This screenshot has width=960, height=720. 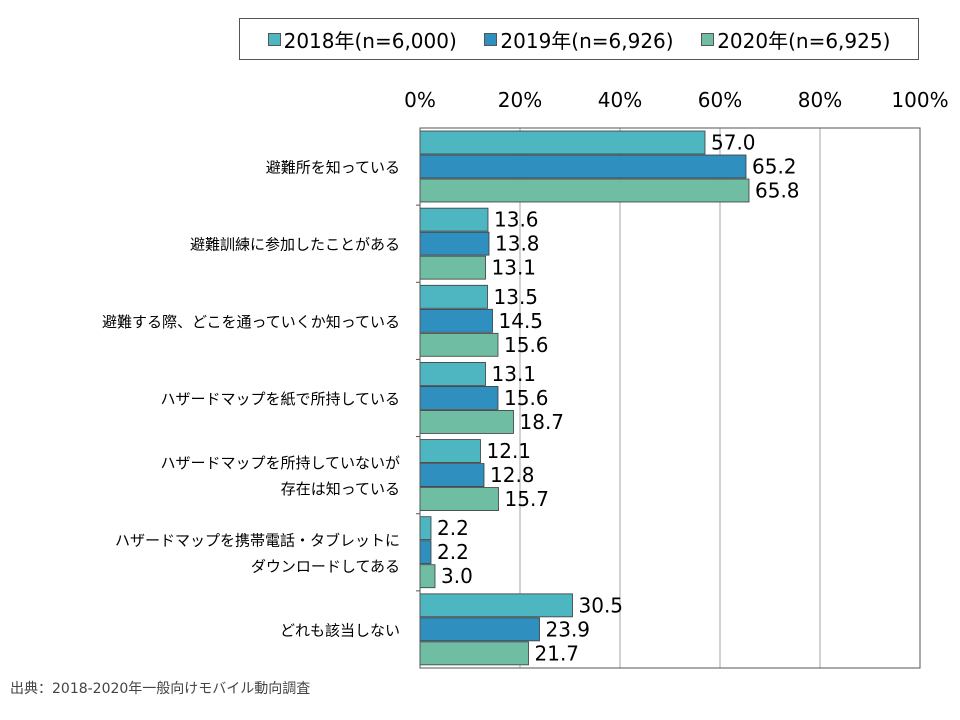 What do you see at coordinates (370, 40) in the screenshot?
I see `legend-label: 2018年(n=6,000)` at bounding box center [370, 40].